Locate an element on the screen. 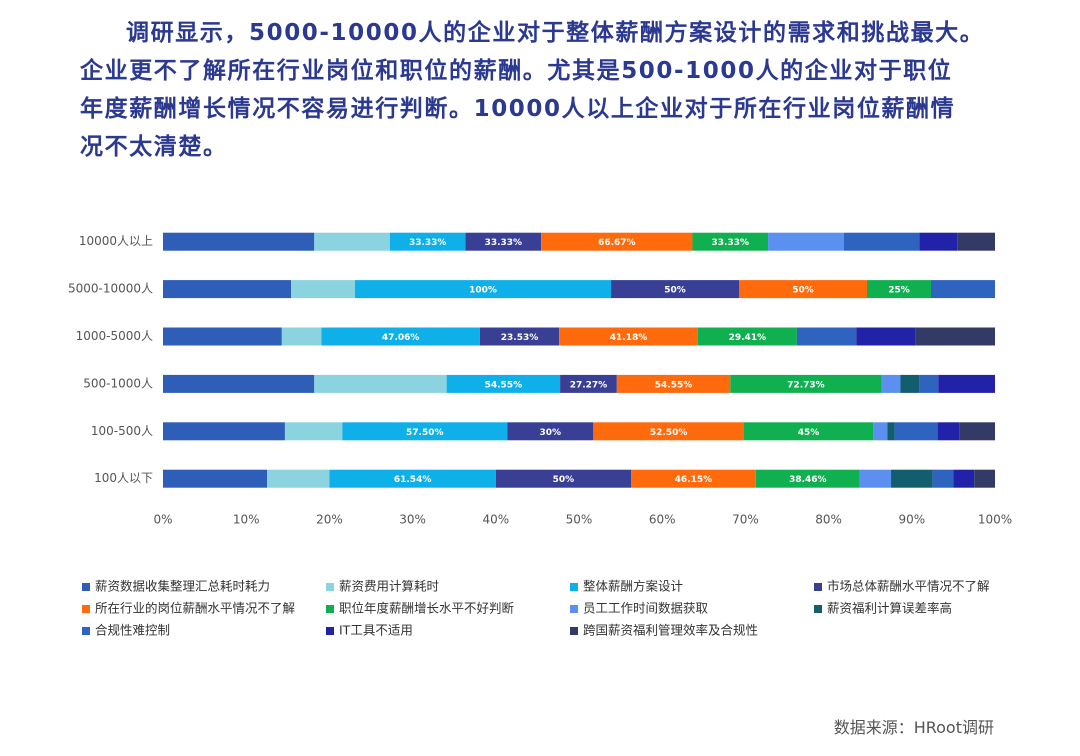 This screenshot has width=1080, height=756. value-label: 25% is located at coordinates (899, 291).